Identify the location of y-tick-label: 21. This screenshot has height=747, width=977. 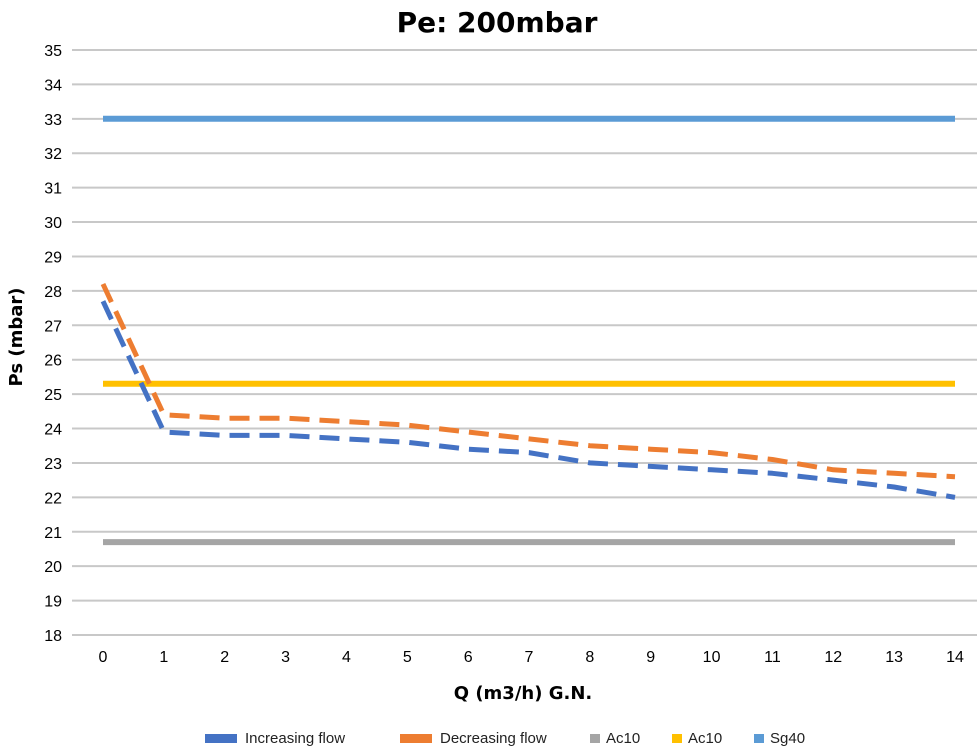
(53, 533).